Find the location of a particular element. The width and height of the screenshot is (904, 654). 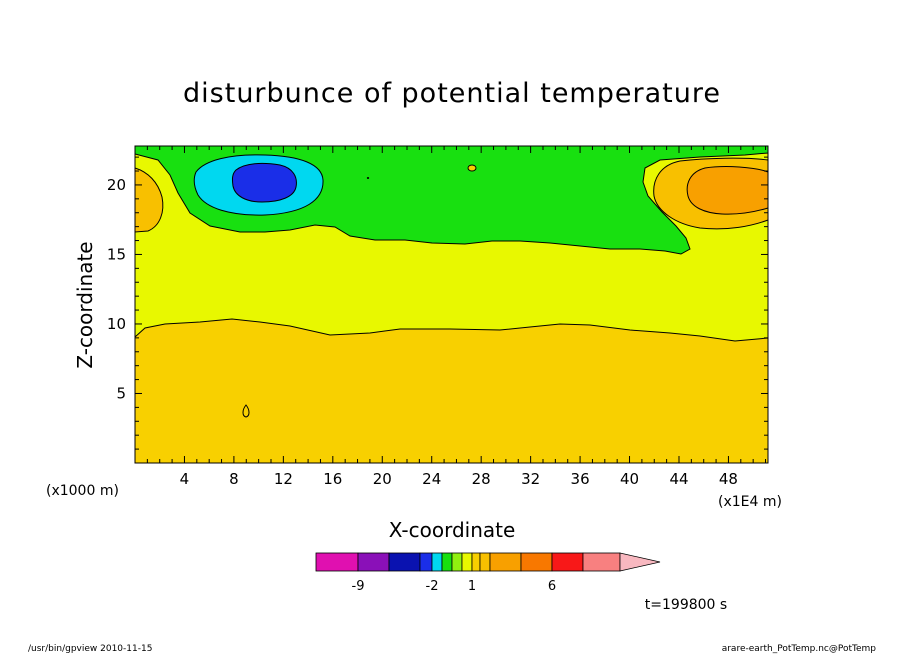

contour-small-dot is located at coordinates (368, 178).